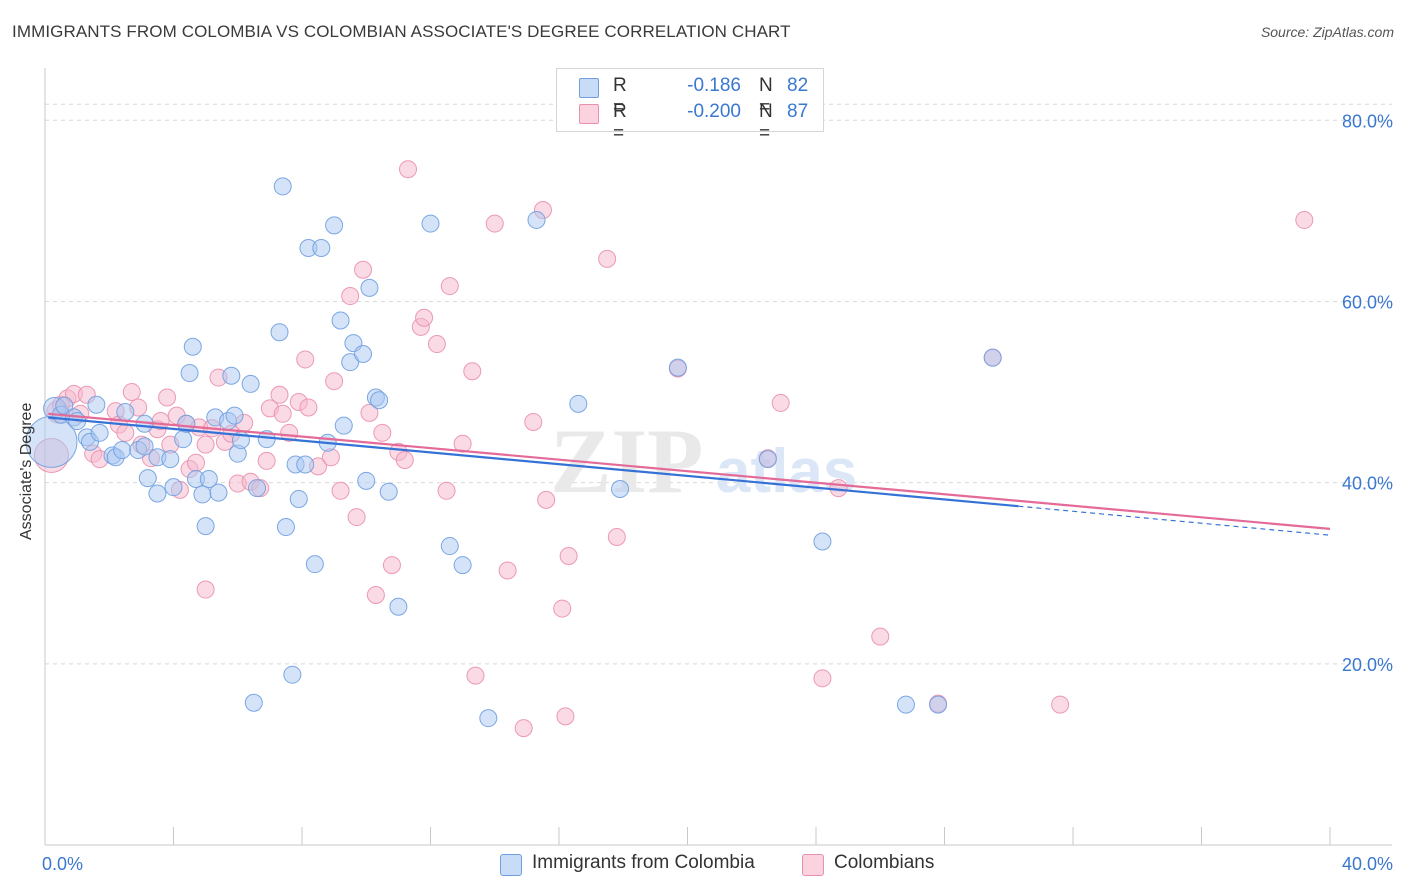  I want to click on legend-r-value: -0.200, so click(714, 111).